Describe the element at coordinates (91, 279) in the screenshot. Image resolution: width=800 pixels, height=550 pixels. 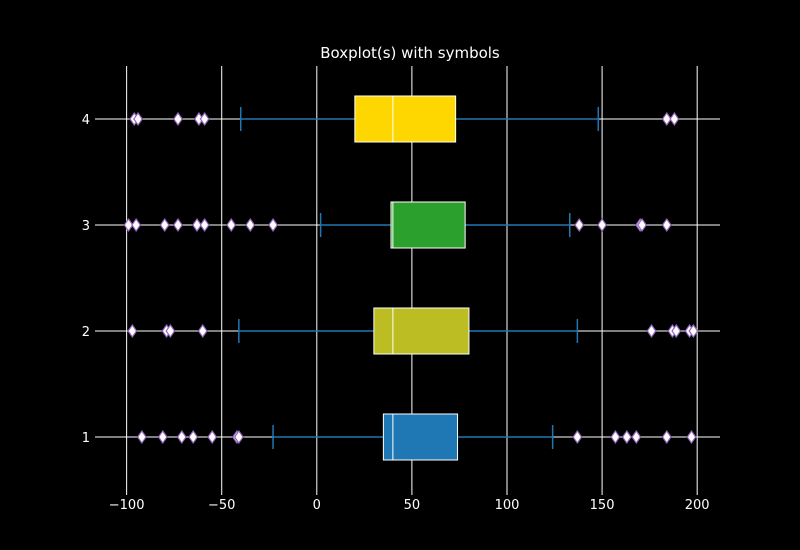
I see `y-axis-ticks: 1 2 3 4` at that location.